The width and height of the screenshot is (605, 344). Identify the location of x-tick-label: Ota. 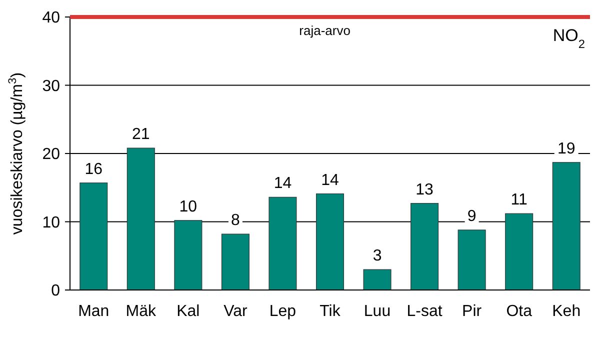
(519, 311).